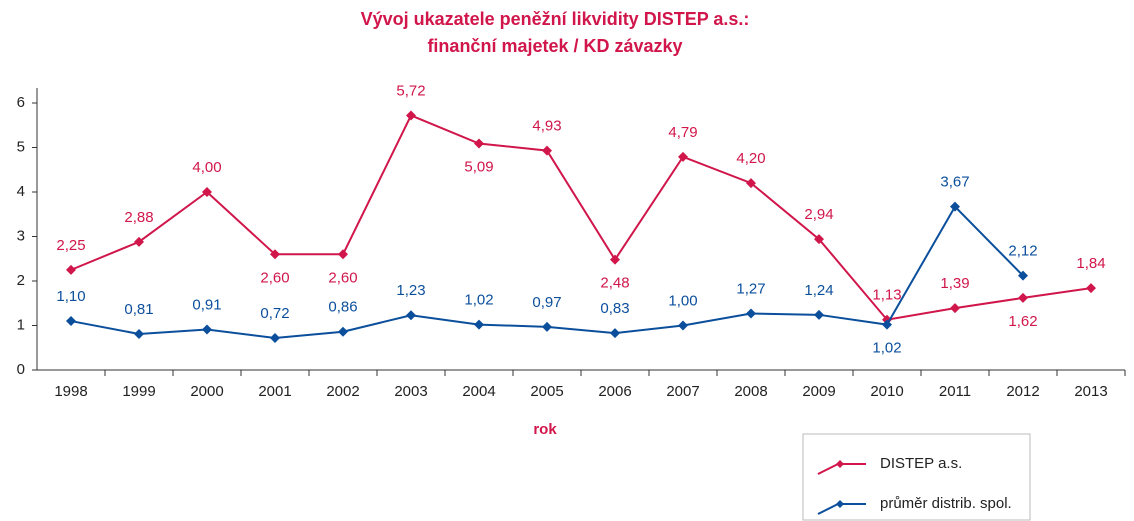  What do you see at coordinates (886, 295) in the screenshot?
I see `data-label: 1,13` at bounding box center [886, 295].